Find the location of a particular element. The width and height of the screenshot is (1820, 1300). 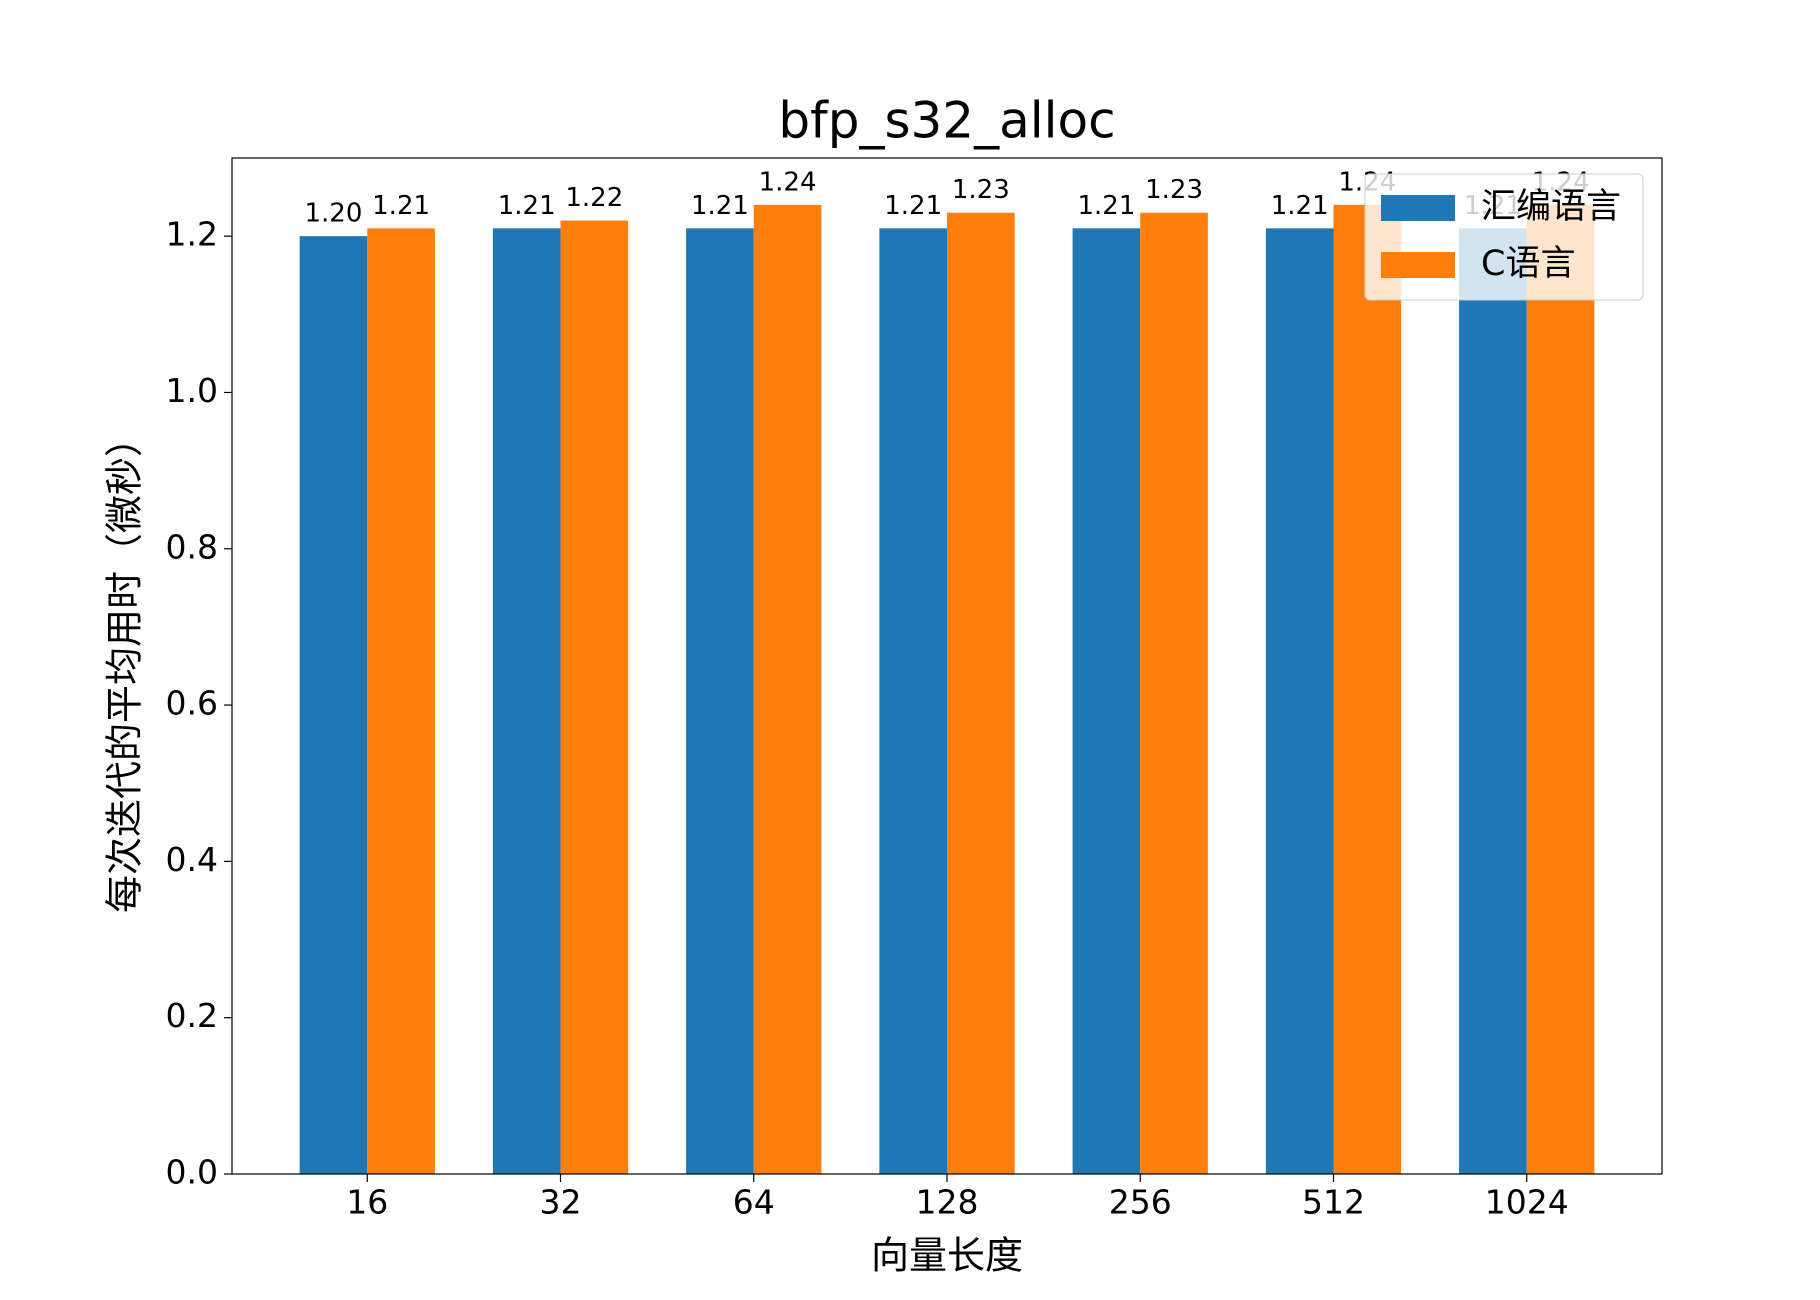

x-tick-label: 1024 is located at coordinates (1527, 1202).